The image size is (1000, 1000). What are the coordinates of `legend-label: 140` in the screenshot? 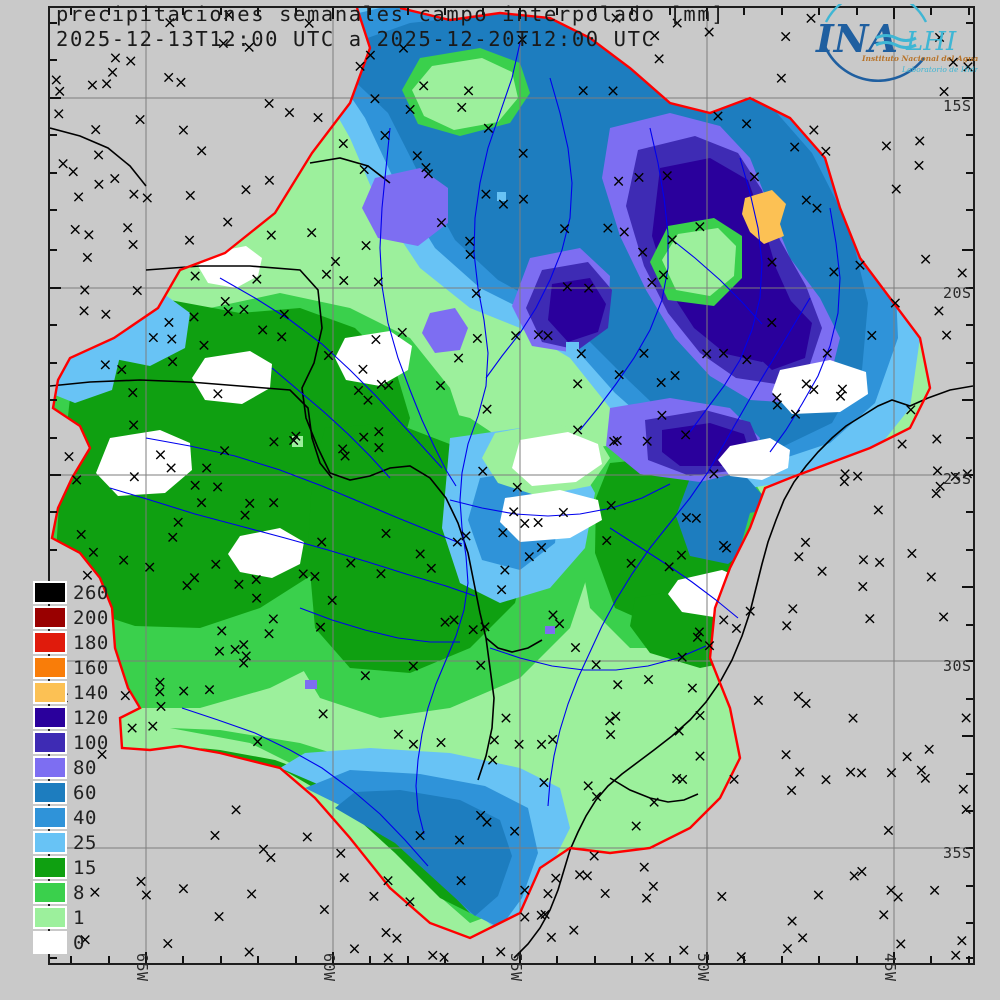 It's located at (91, 692).